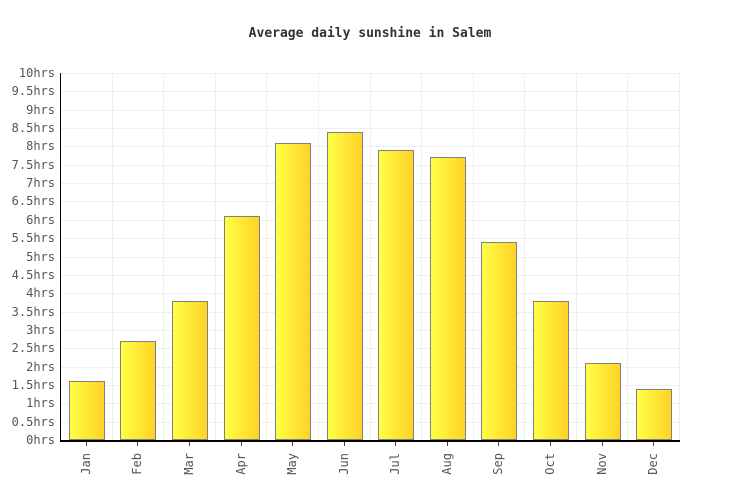 The width and height of the screenshot is (736, 500). What do you see at coordinates (343, 464) in the screenshot?
I see `x-tick-label-jun: Jun` at bounding box center [343, 464].